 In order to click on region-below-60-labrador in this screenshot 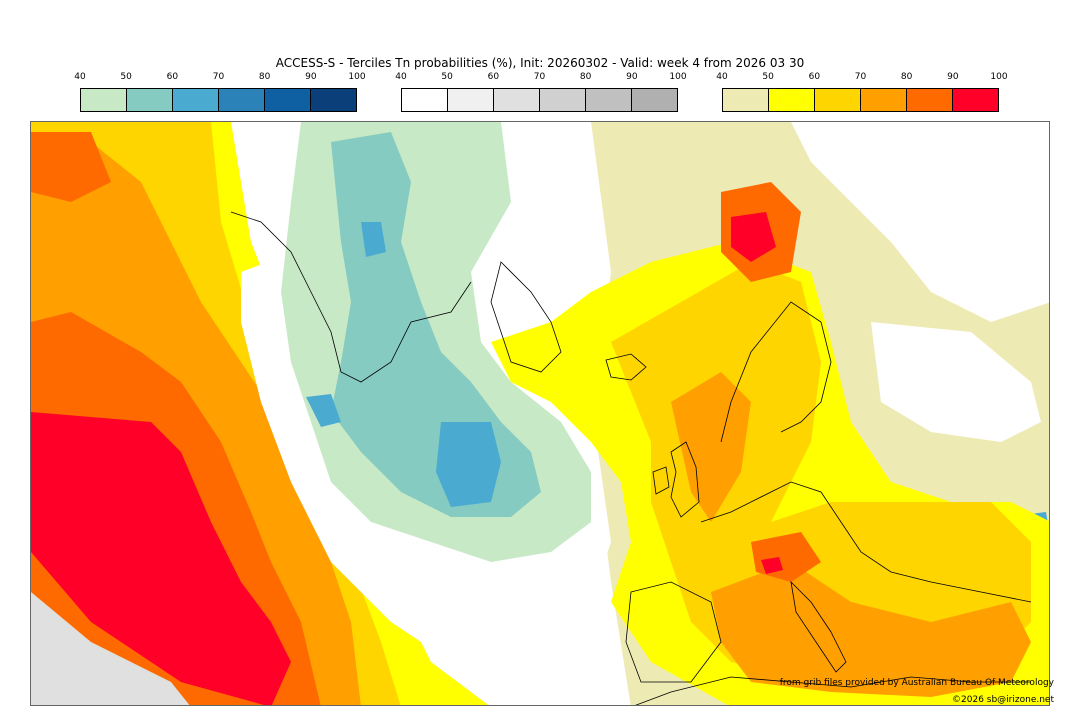, I will do `click(373, 239)`.